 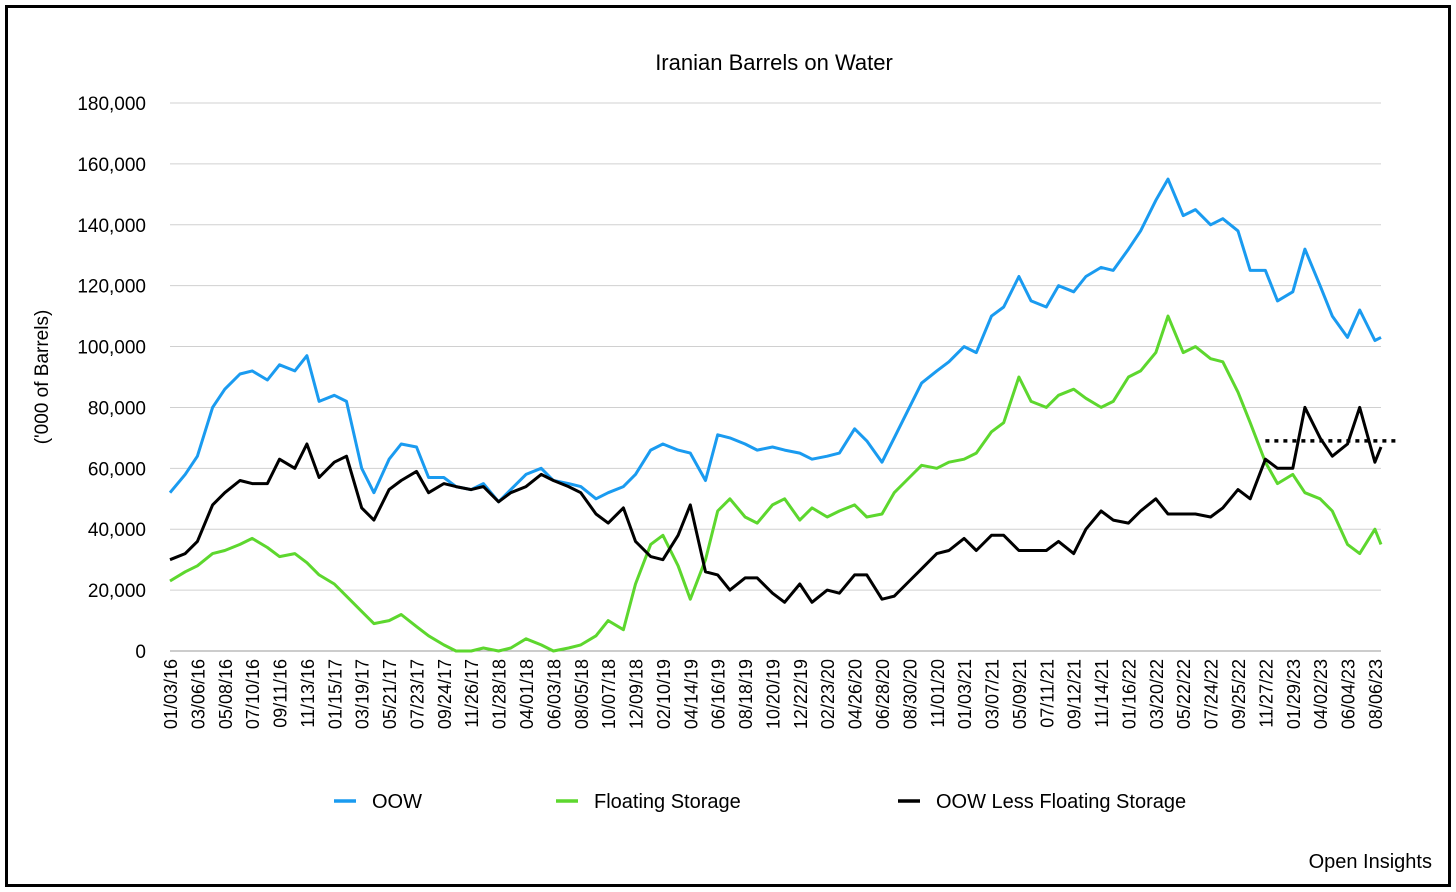 I want to click on x-tick-label: 03/06/16, so click(x=198, y=694).